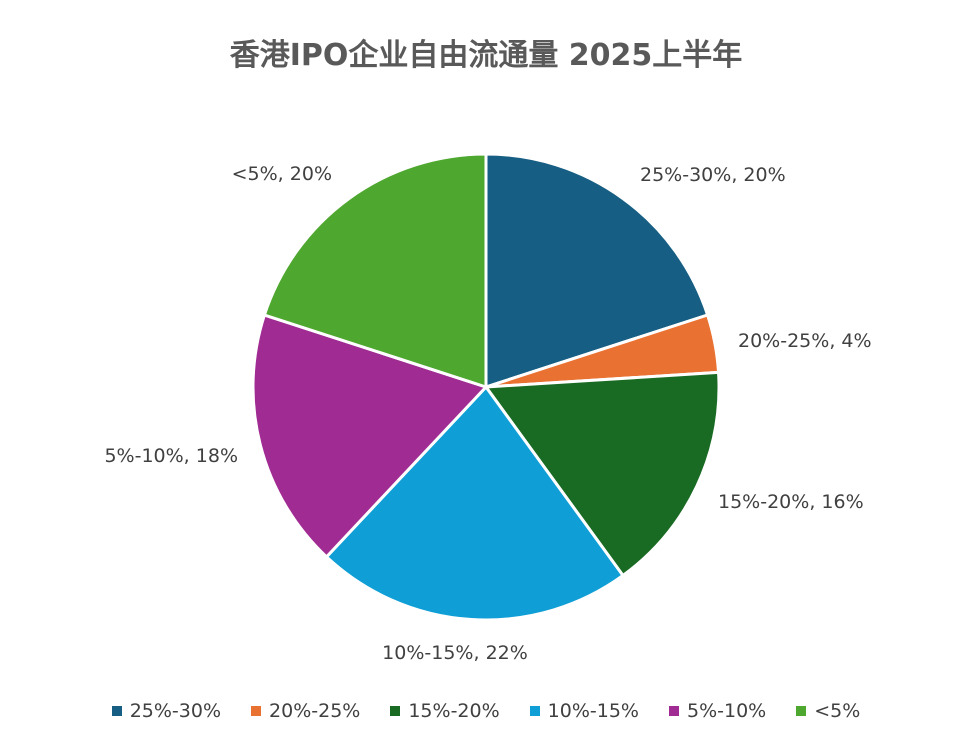  I want to click on legend-item-1: 20%-25%, so click(305, 711).